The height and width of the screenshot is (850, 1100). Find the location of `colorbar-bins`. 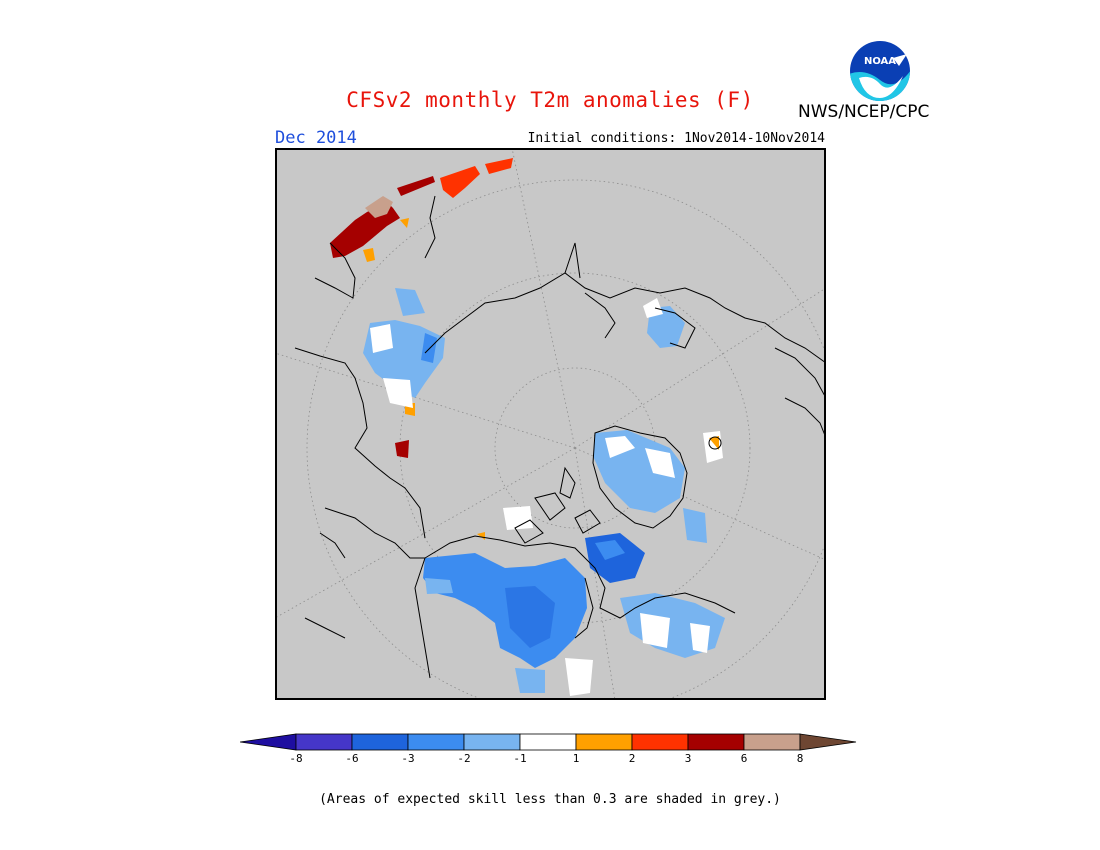

colorbar-bins is located at coordinates (548, 742).